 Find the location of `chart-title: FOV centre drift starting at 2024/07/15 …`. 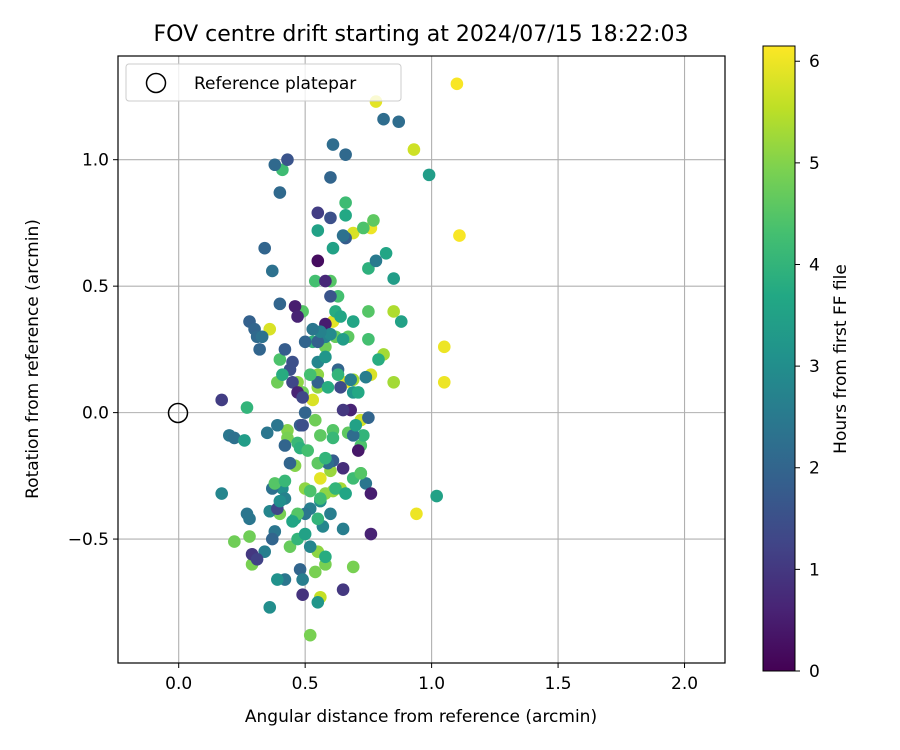

chart-title: FOV centre drift starting at 2024/07/15 … is located at coordinates (421, 34).